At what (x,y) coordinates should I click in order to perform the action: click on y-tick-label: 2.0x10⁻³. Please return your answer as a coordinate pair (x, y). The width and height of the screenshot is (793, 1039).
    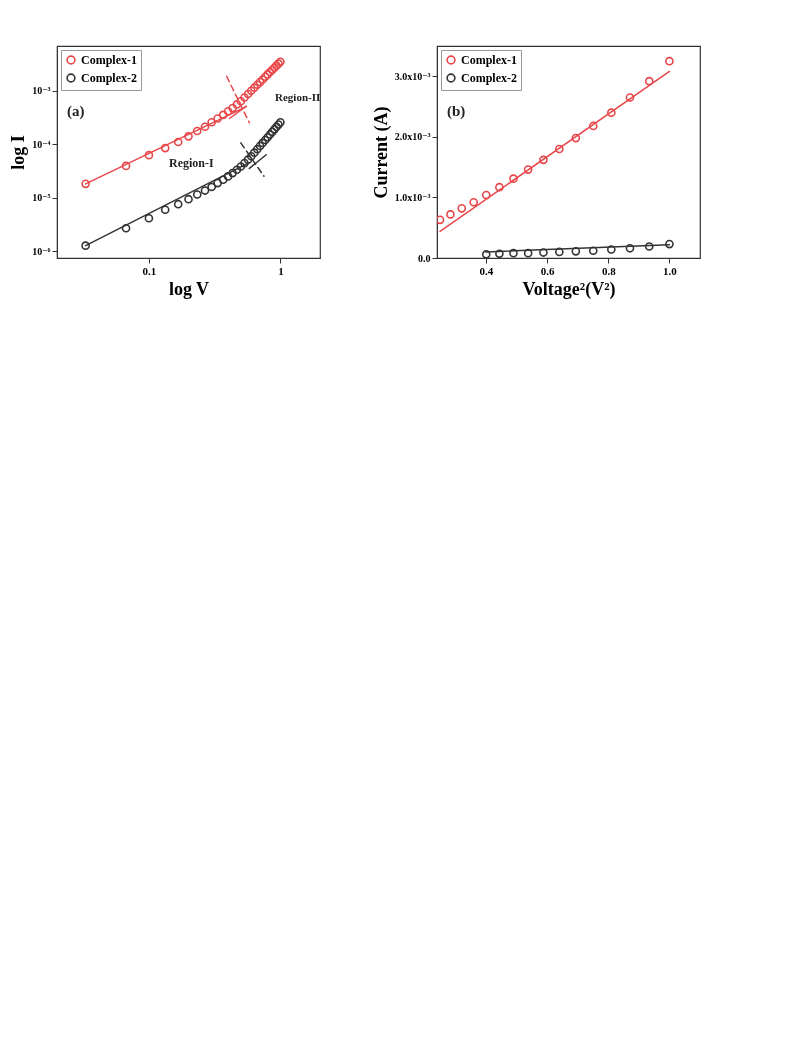
    Looking at the image, I should click on (412, 137).